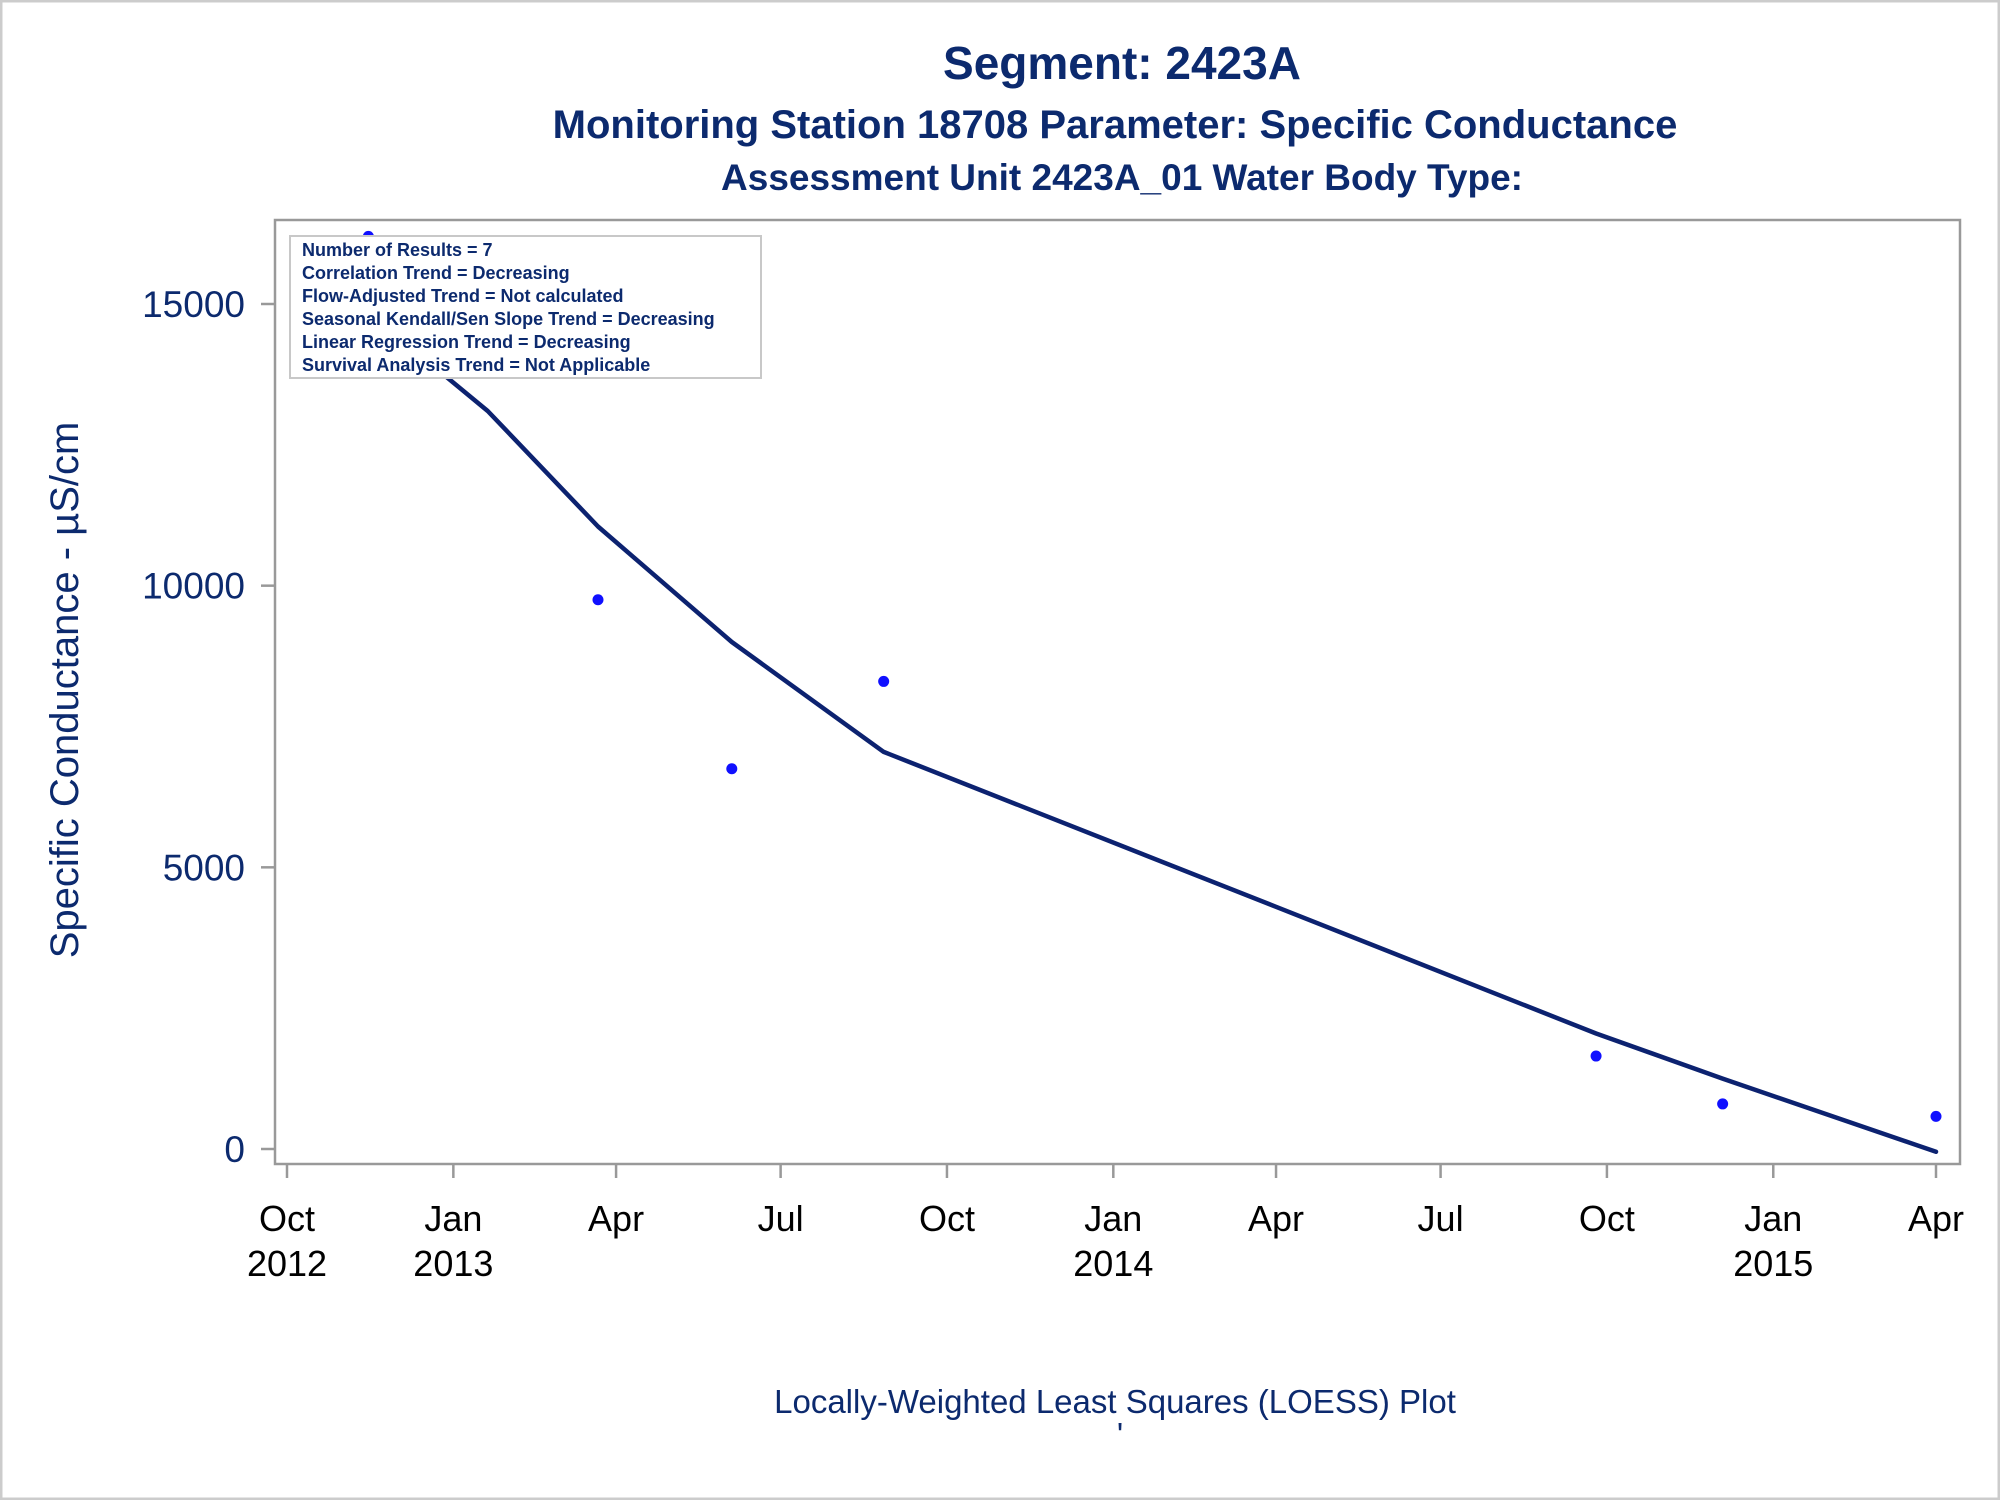 The width and height of the screenshot is (2000, 1500). I want to click on y-tick-label: 5000, so click(204, 867).